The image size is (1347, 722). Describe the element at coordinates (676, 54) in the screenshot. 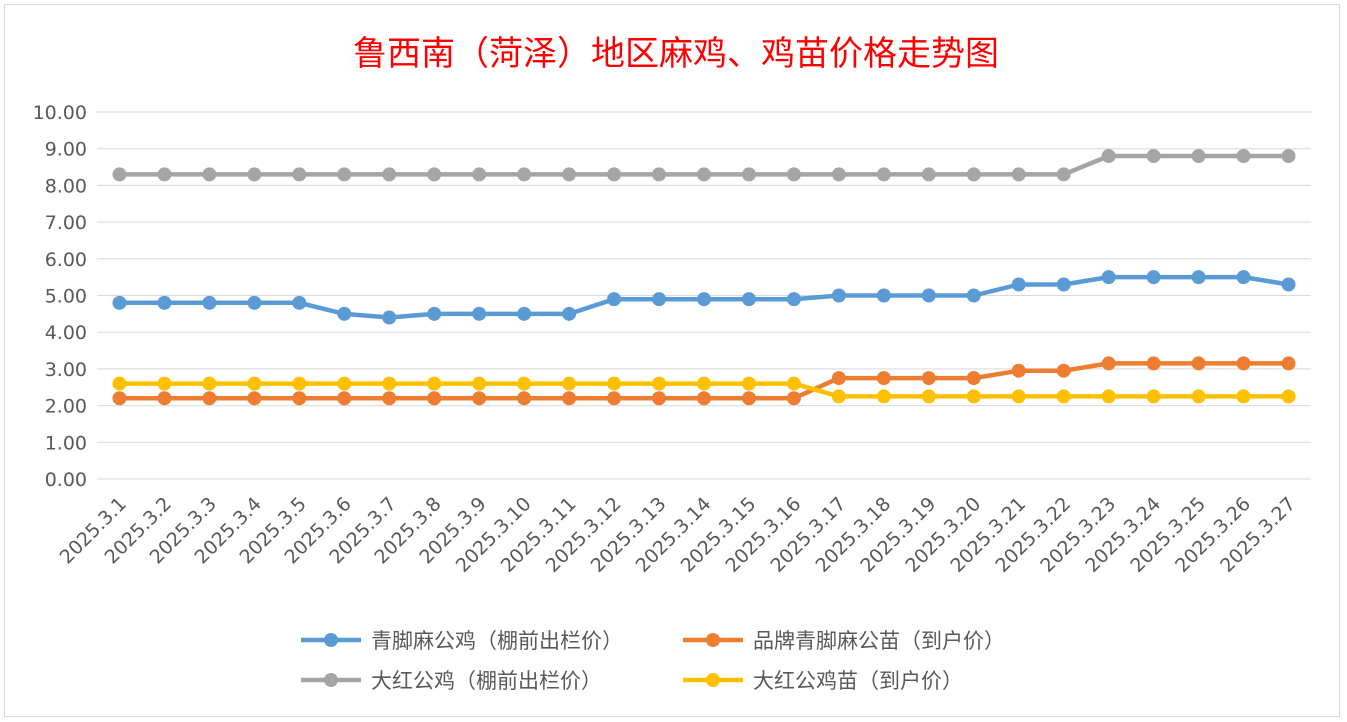

I see `chart-title: 鲁西南（菏泽）地区麻鸡、鸡苗价格走势图` at that location.